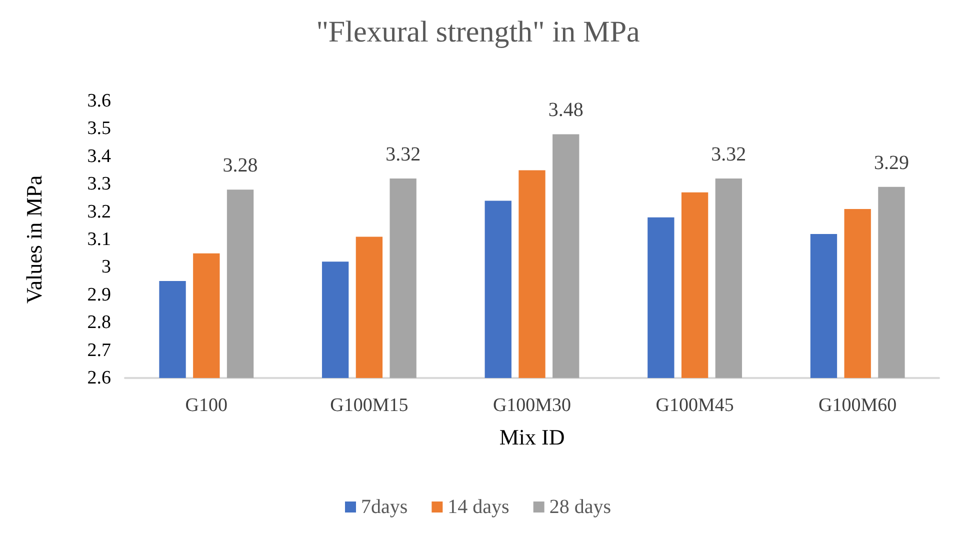 The height and width of the screenshot is (544, 956). Describe the element at coordinates (240, 165) in the screenshot. I see `data-label: 3.28` at that location.